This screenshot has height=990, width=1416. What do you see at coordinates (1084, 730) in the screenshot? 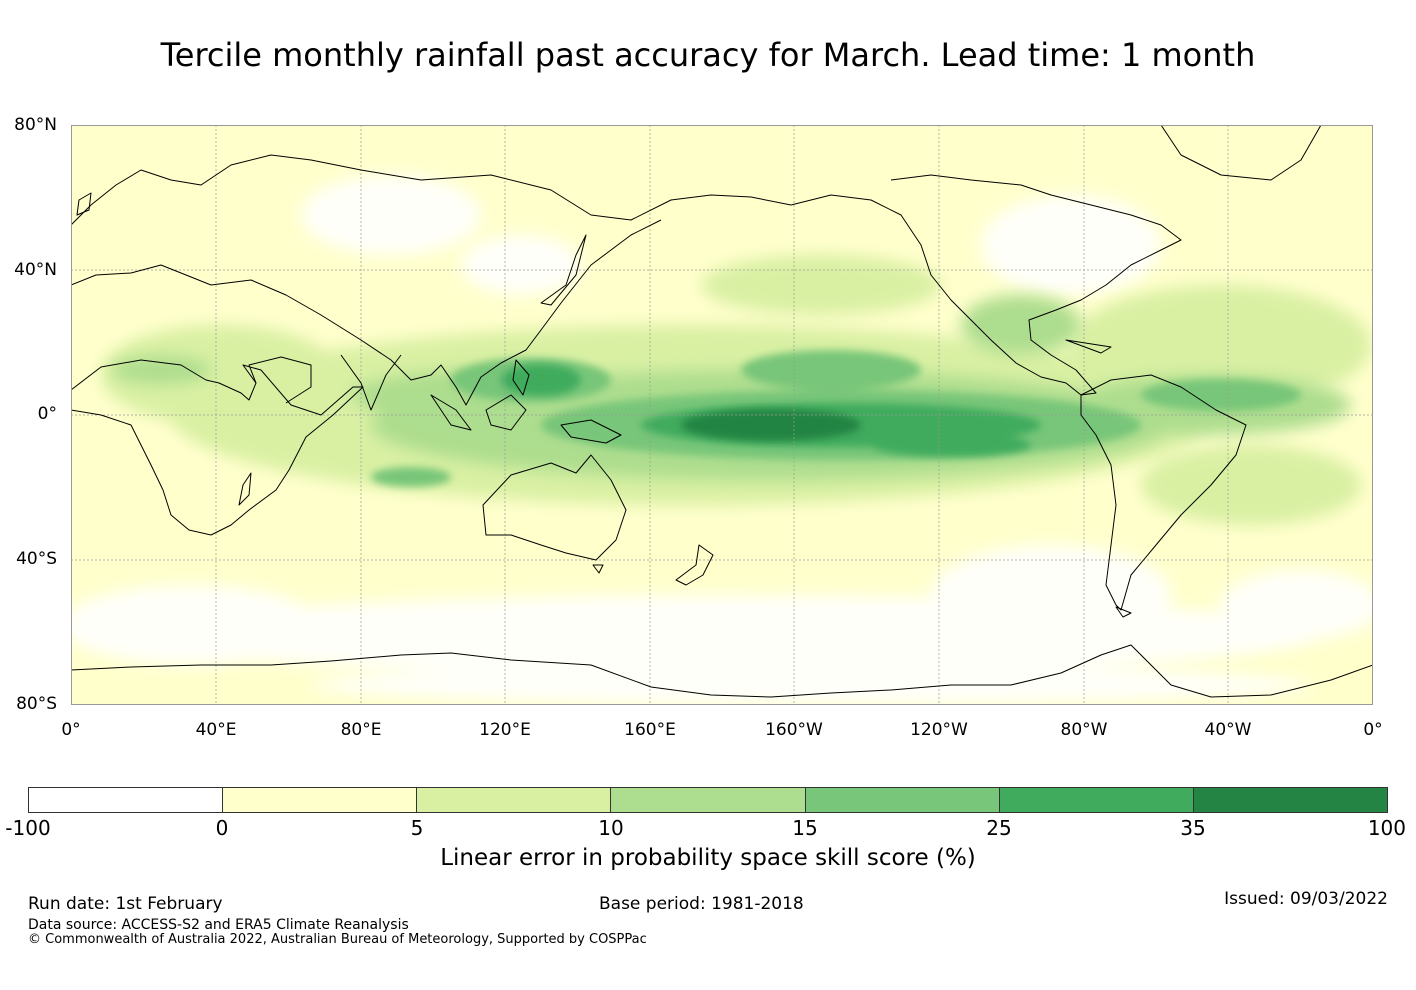
I see `lon-label-80w: 80°W` at bounding box center [1084, 730].